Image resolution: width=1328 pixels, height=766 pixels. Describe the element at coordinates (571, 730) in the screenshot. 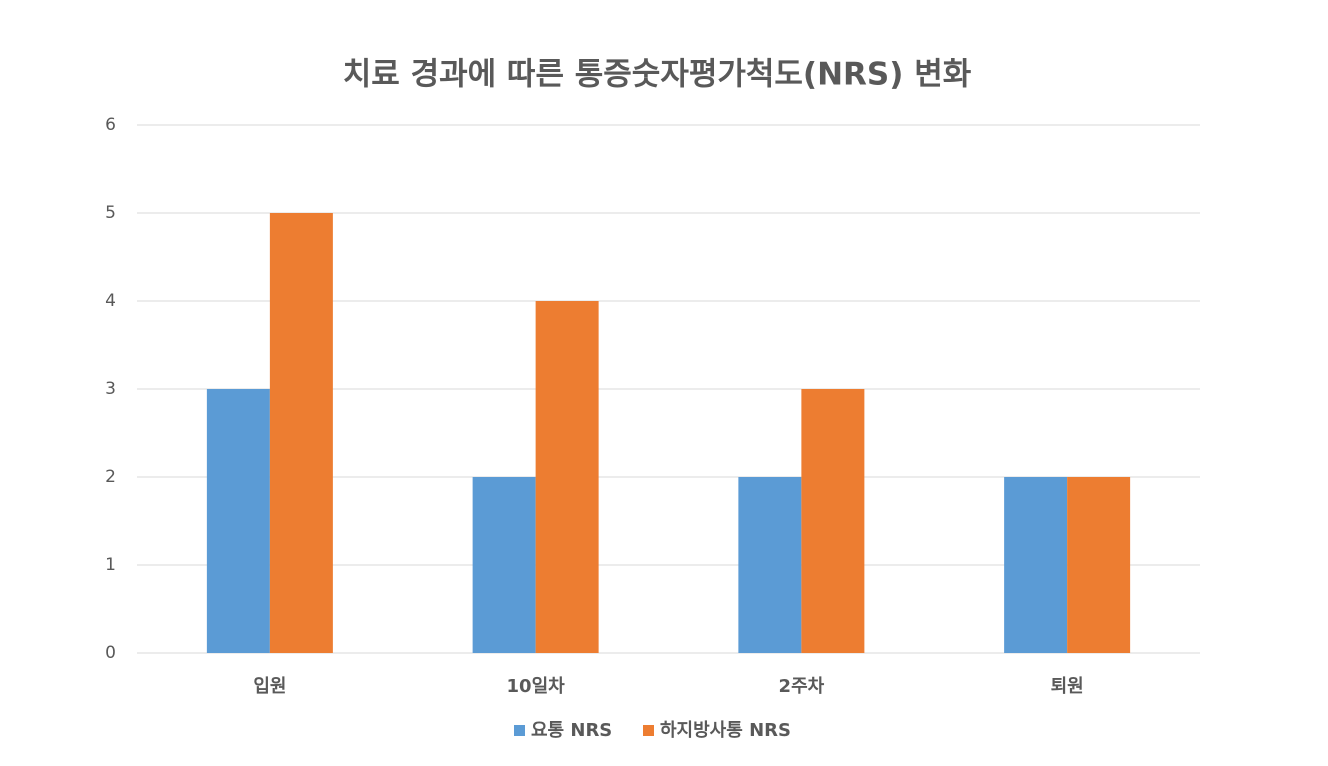

I see `legend-label: 요통 NRS` at that location.